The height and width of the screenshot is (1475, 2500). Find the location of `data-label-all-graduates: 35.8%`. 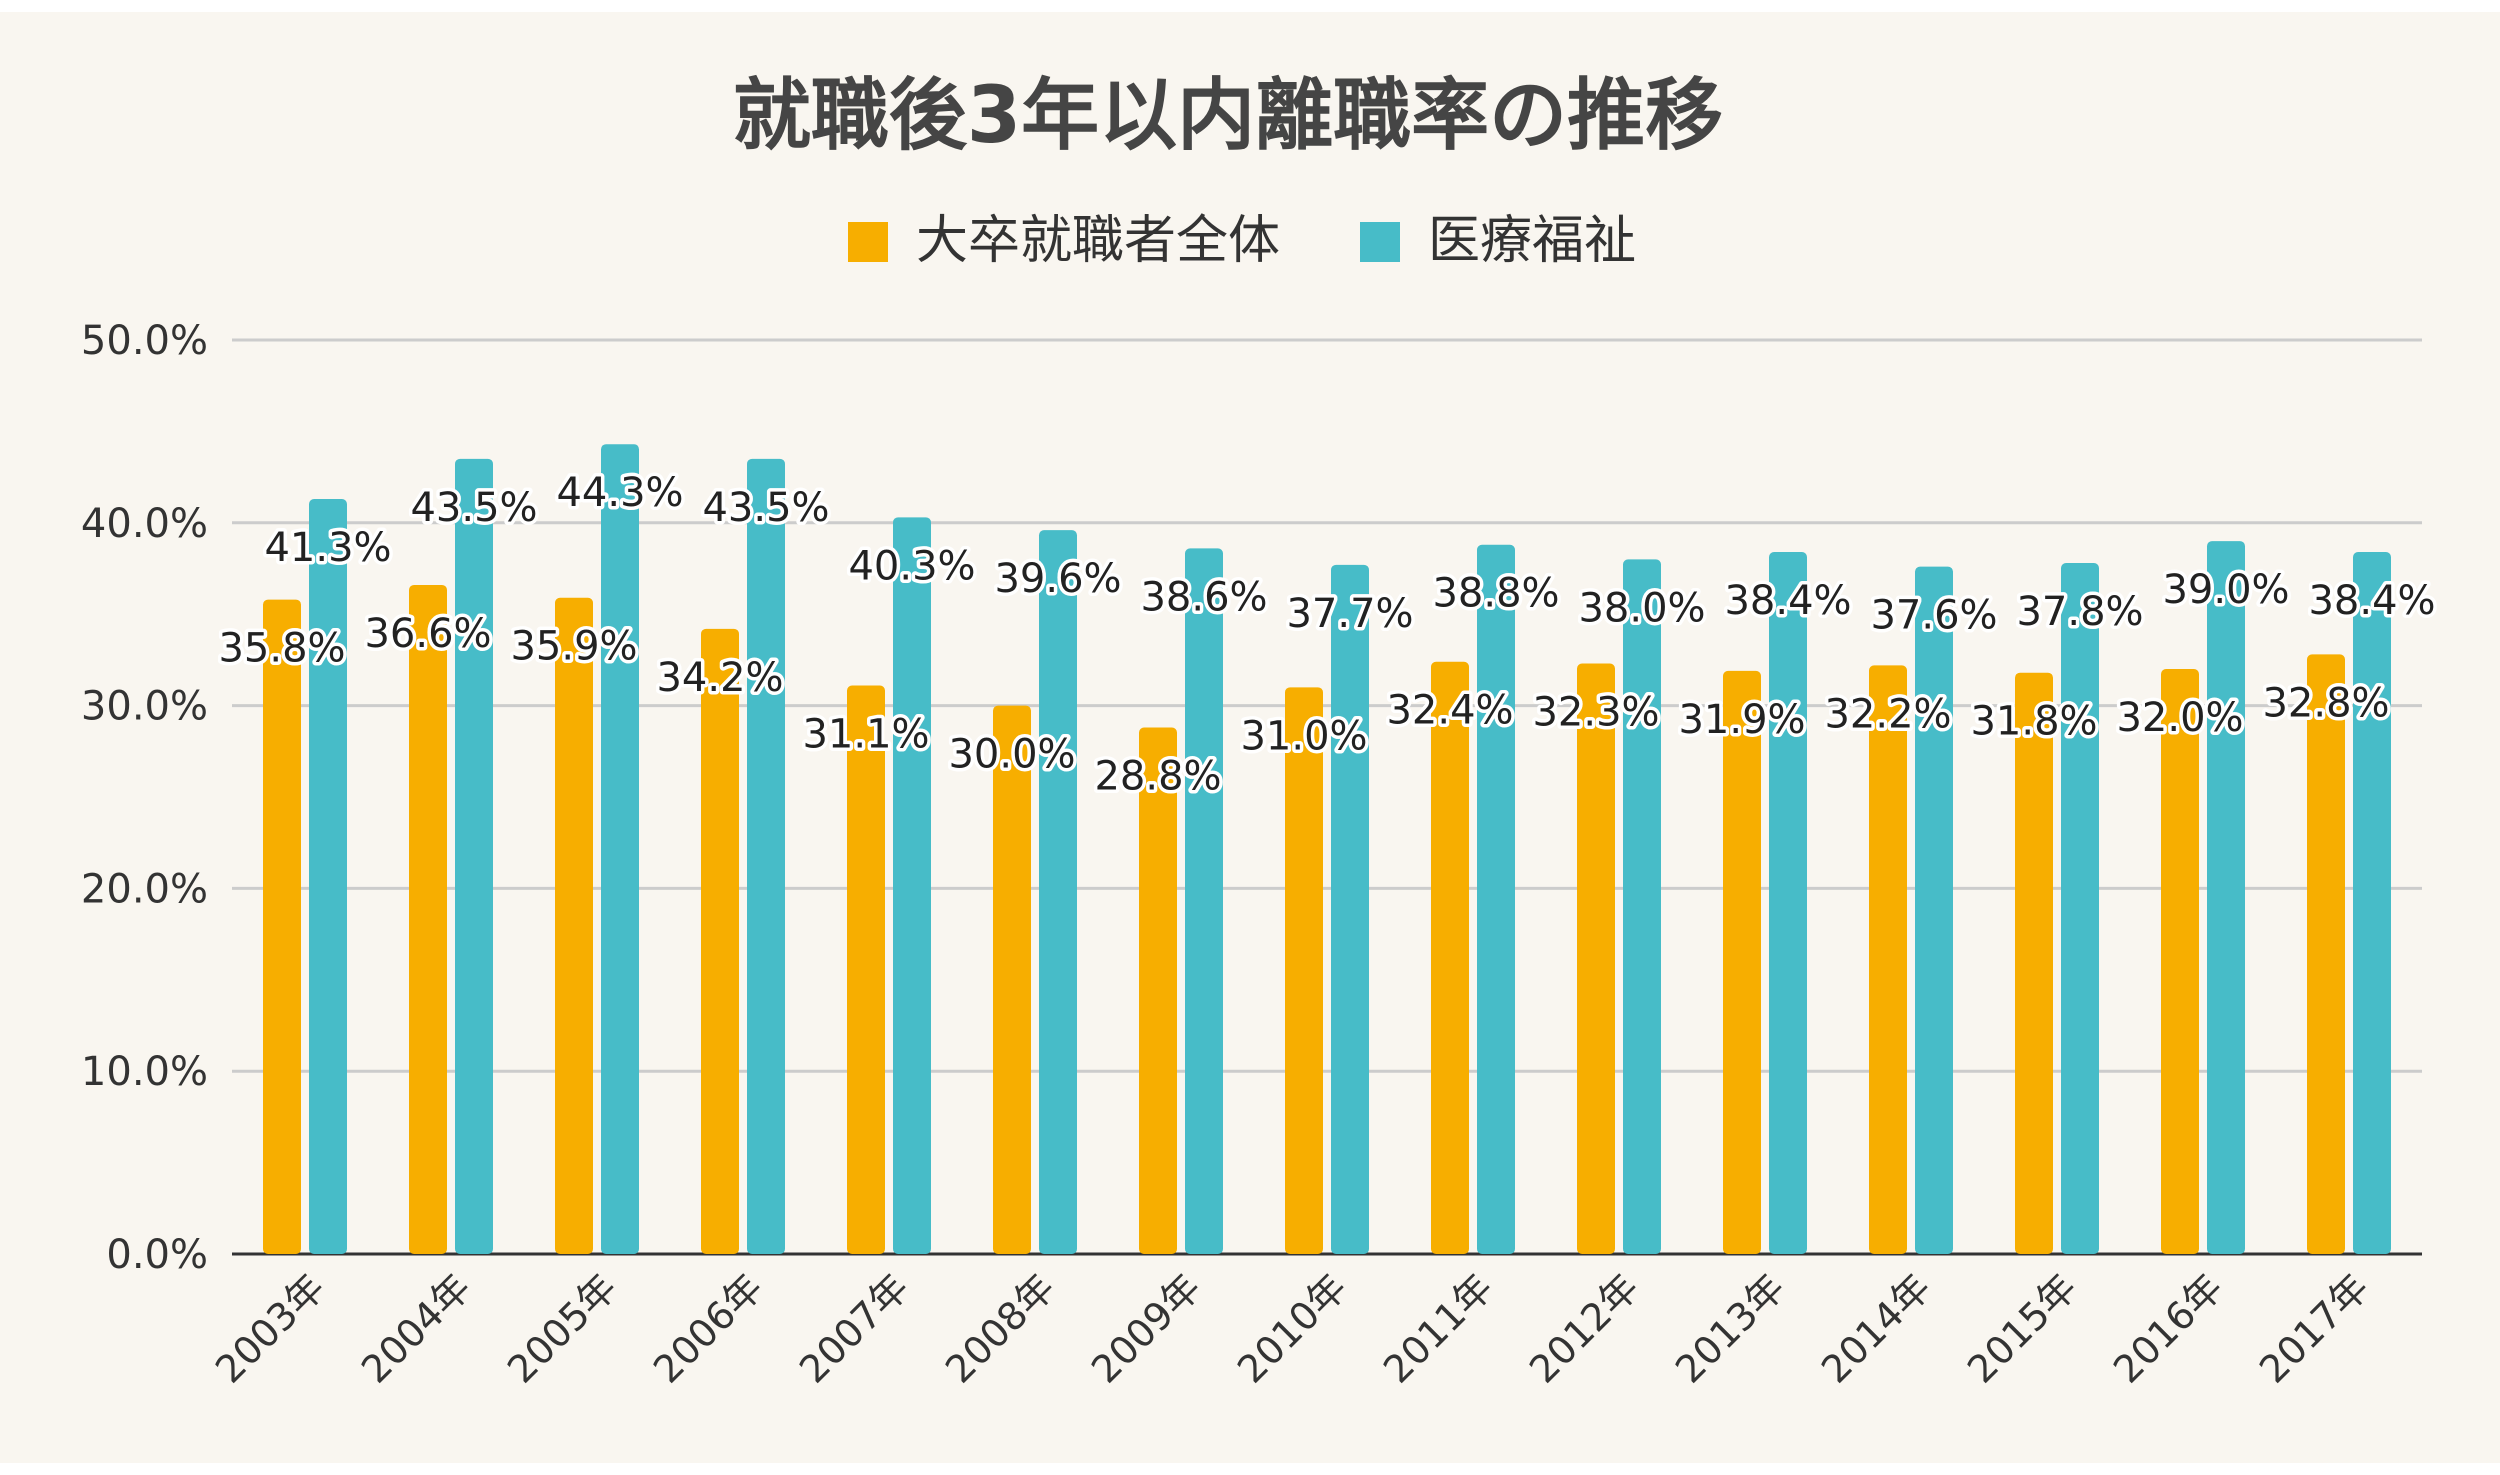

data-label-all-graduates: 35.8% is located at coordinates (281, 649).